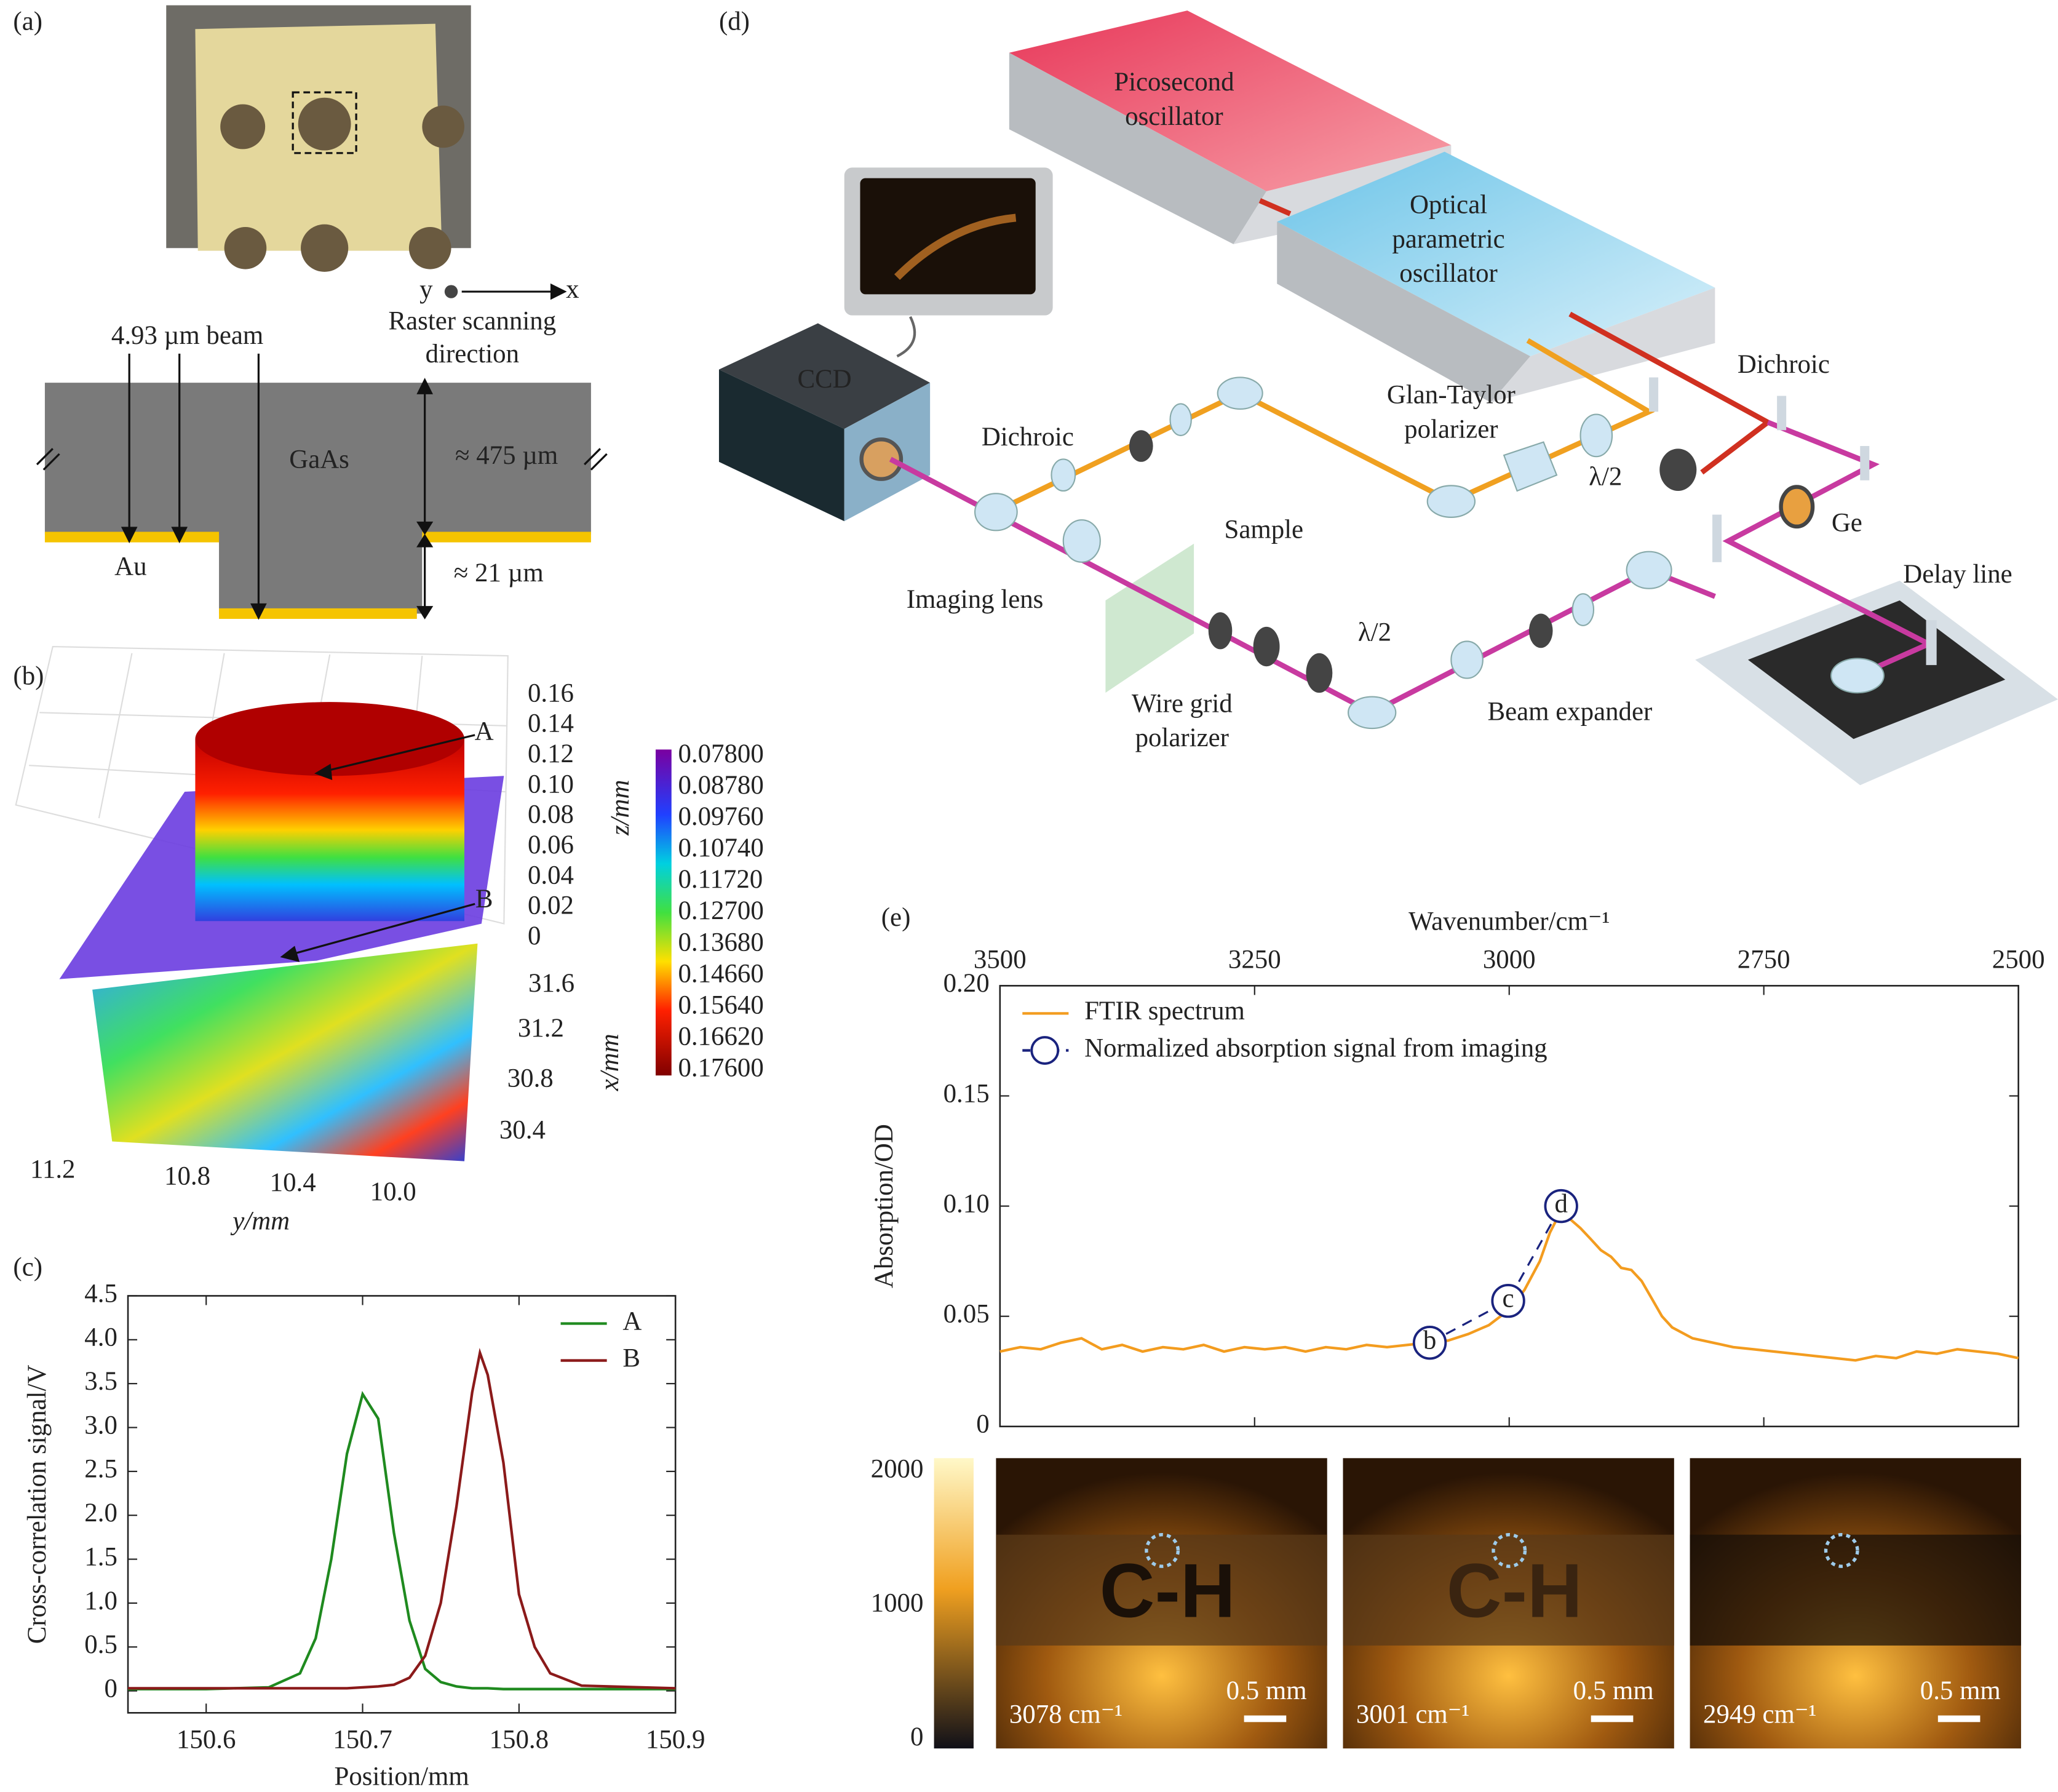 The image size is (2058, 1792). What do you see at coordinates (551, 876) in the screenshot?
I see `label: 0.04` at bounding box center [551, 876].